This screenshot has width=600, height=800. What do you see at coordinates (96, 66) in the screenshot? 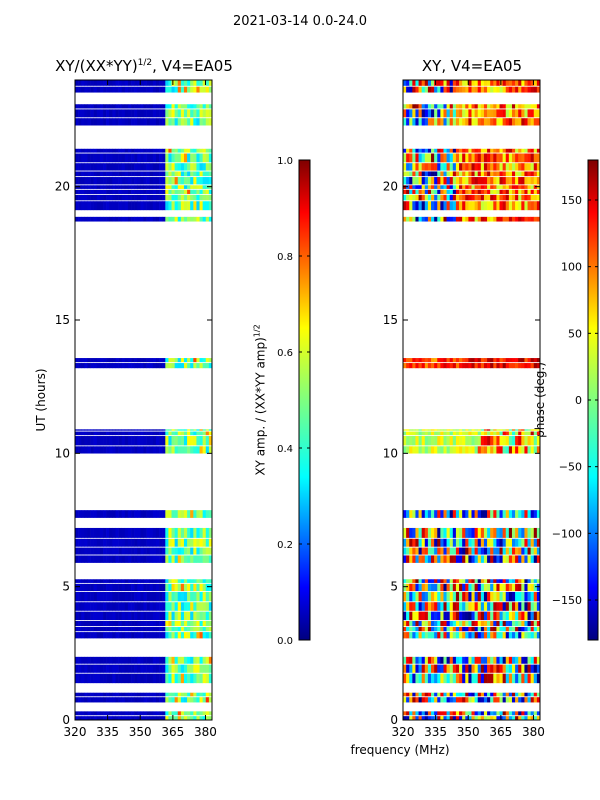
I see `left-title-main: XY/(XX*YY)` at bounding box center [96, 66].